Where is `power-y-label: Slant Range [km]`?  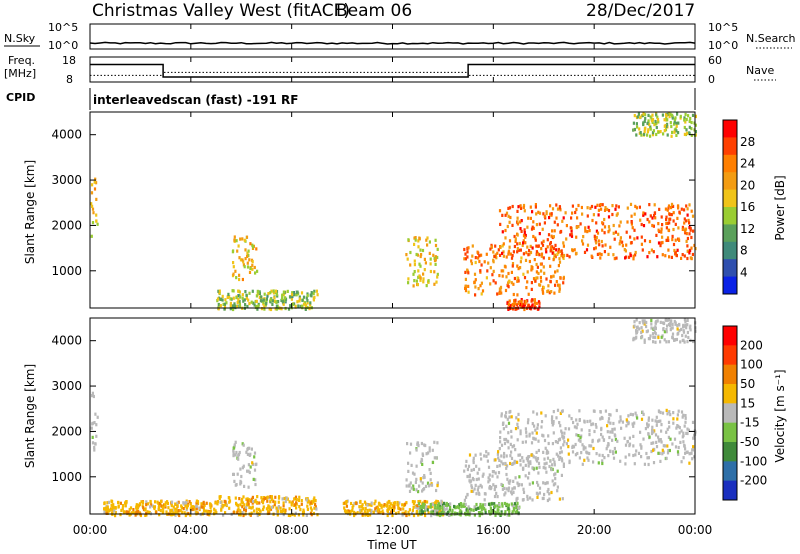
power-y-label: Slant Range [km] is located at coordinates (30, 212).